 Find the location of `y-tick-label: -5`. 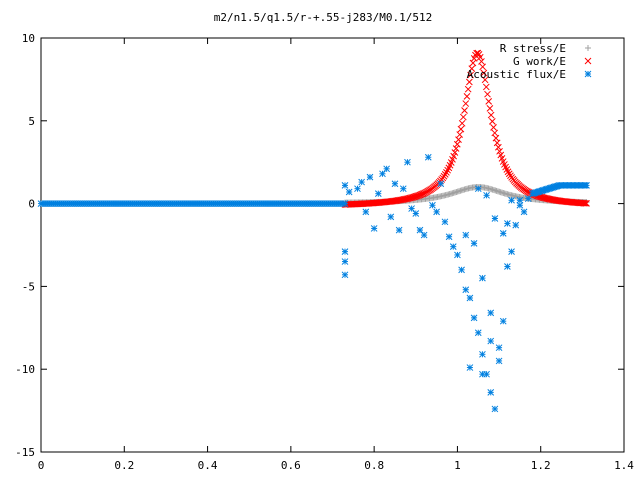

y-tick-label: -5 is located at coordinates (28, 286).